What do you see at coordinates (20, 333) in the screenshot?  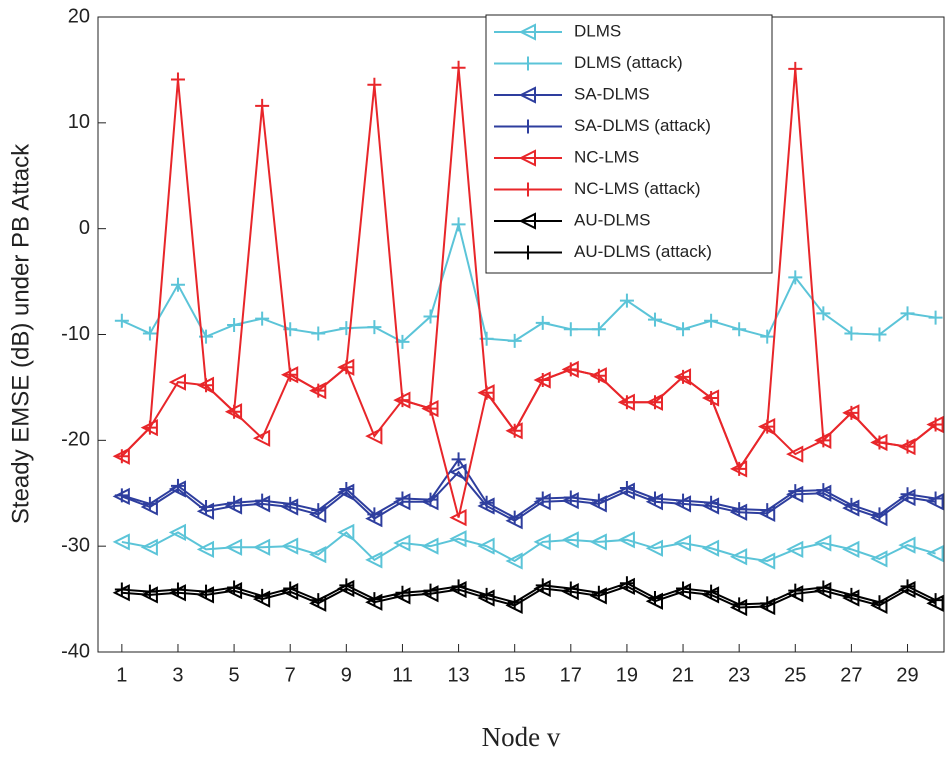 I see `y-axis-label: Steady EMSE (dB) under PB Attack` at bounding box center [20, 333].